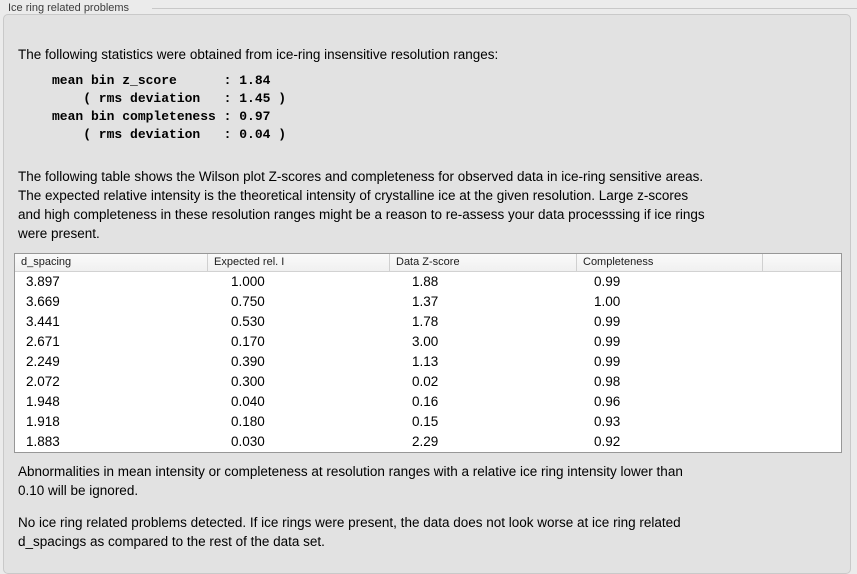  Describe the element at coordinates (69, 8) in the screenshot. I see `panel-title: Ice ring related problems` at that location.